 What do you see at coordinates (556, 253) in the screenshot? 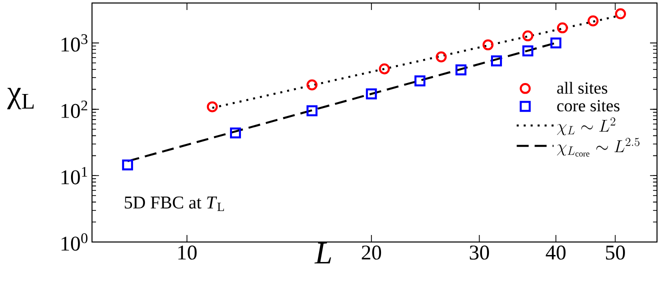
I see `x-tick-label: 40` at bounding box center [556, 253].